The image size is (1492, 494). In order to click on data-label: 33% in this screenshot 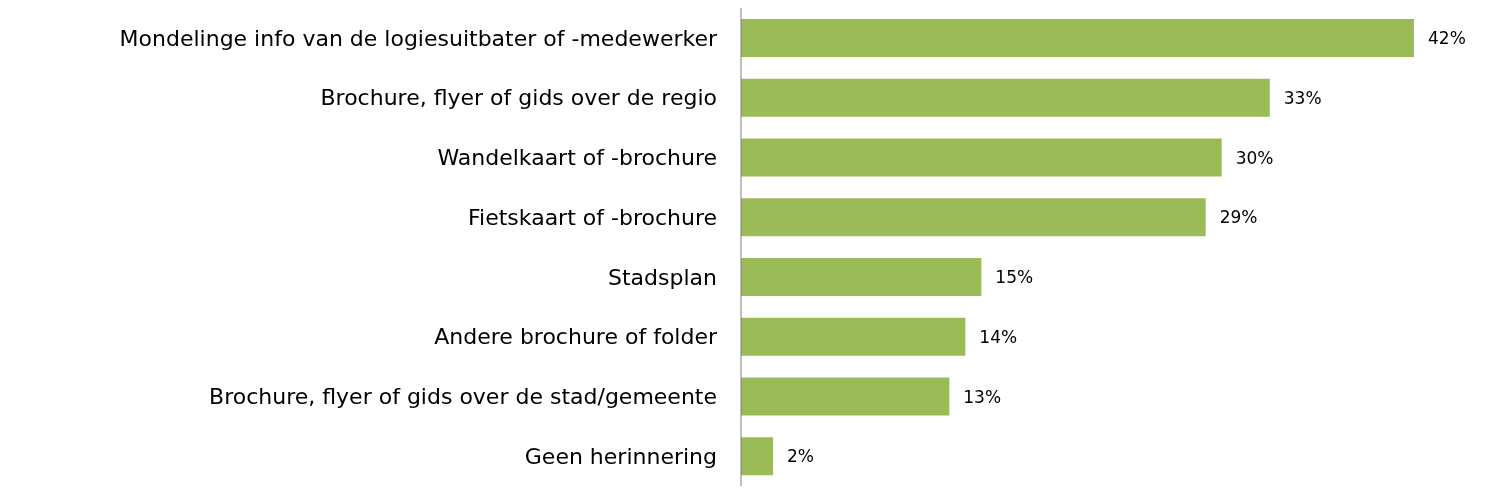, I will do `click(1302, 97)`.